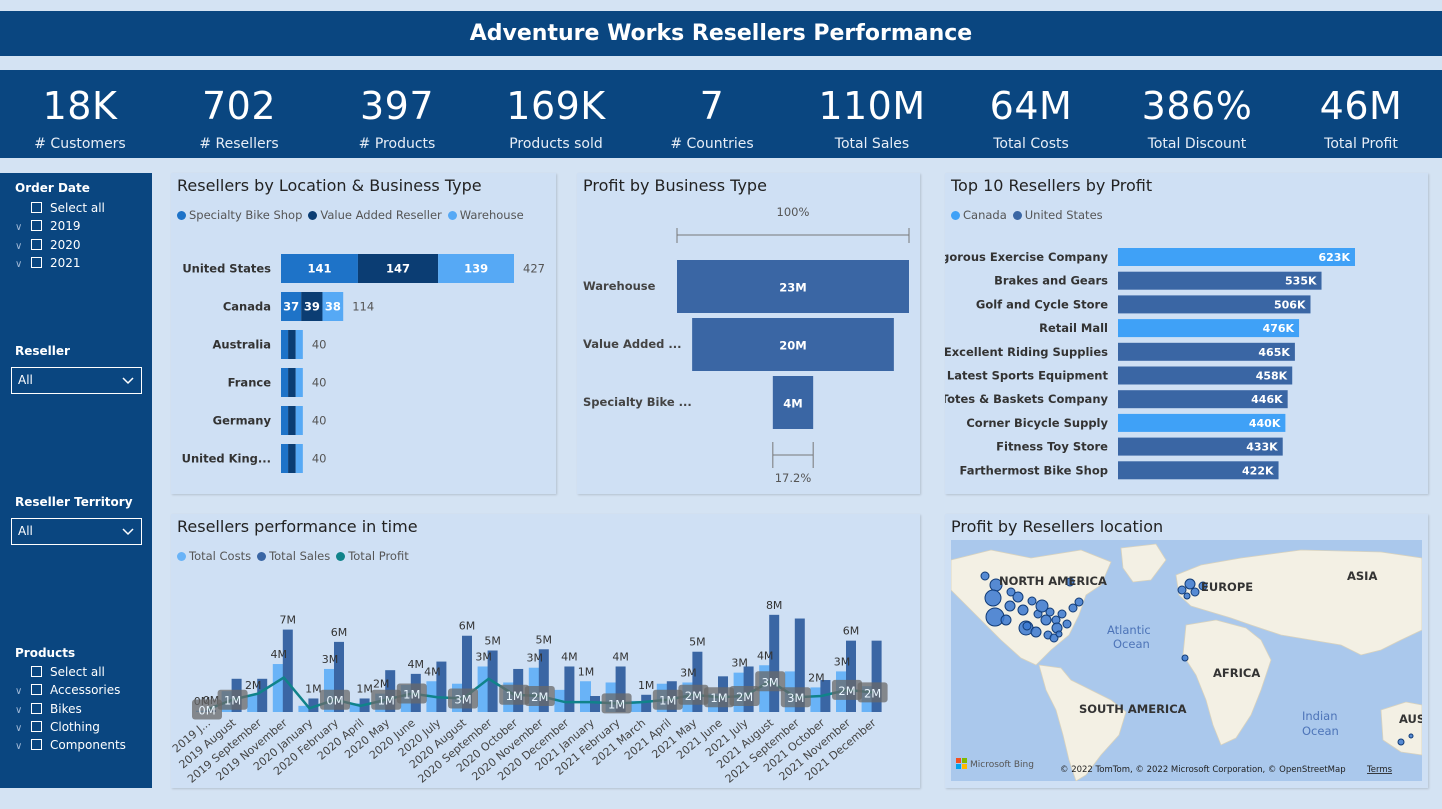  Describe the element at coordinates (250, 383) in the screenshot. I see `category-label: France` at that location.